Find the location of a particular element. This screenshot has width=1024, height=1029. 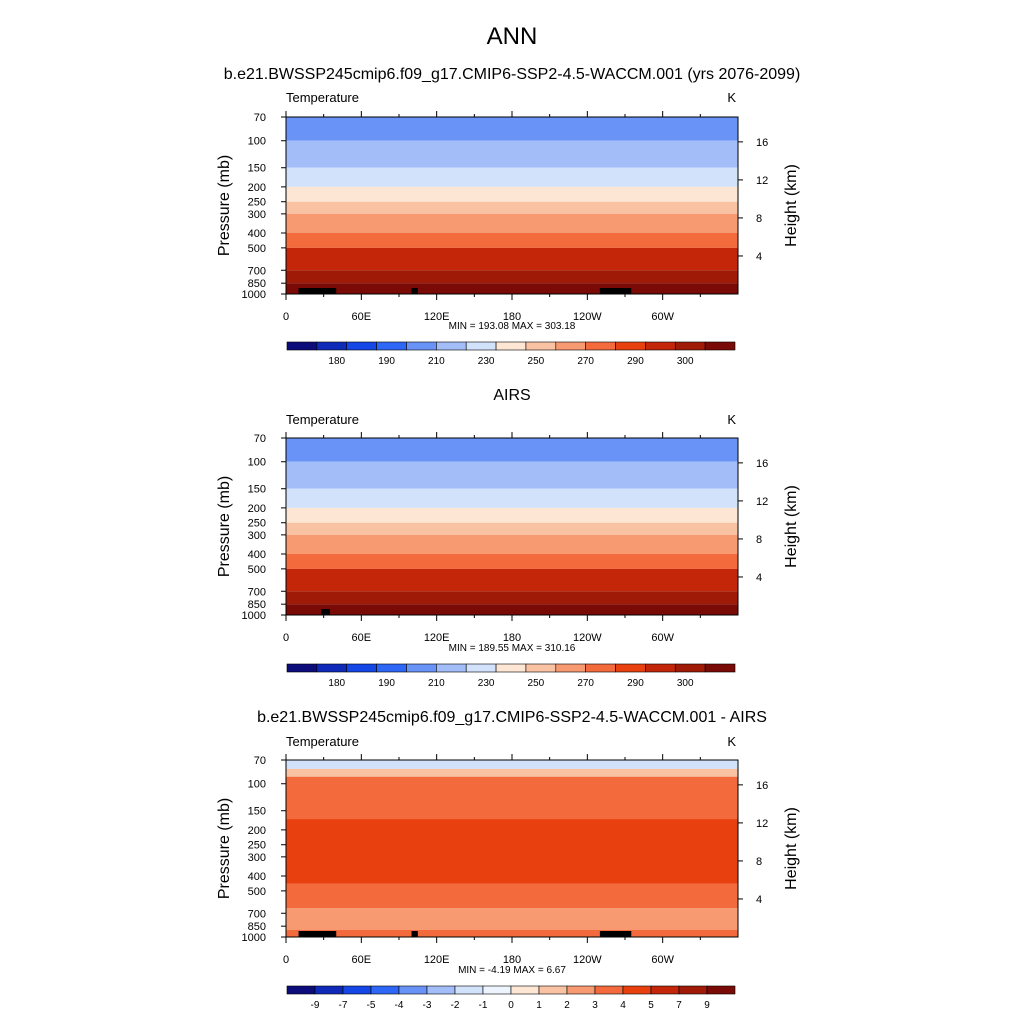

lon-tick-label: 60W is located at coordinates (662, 960).